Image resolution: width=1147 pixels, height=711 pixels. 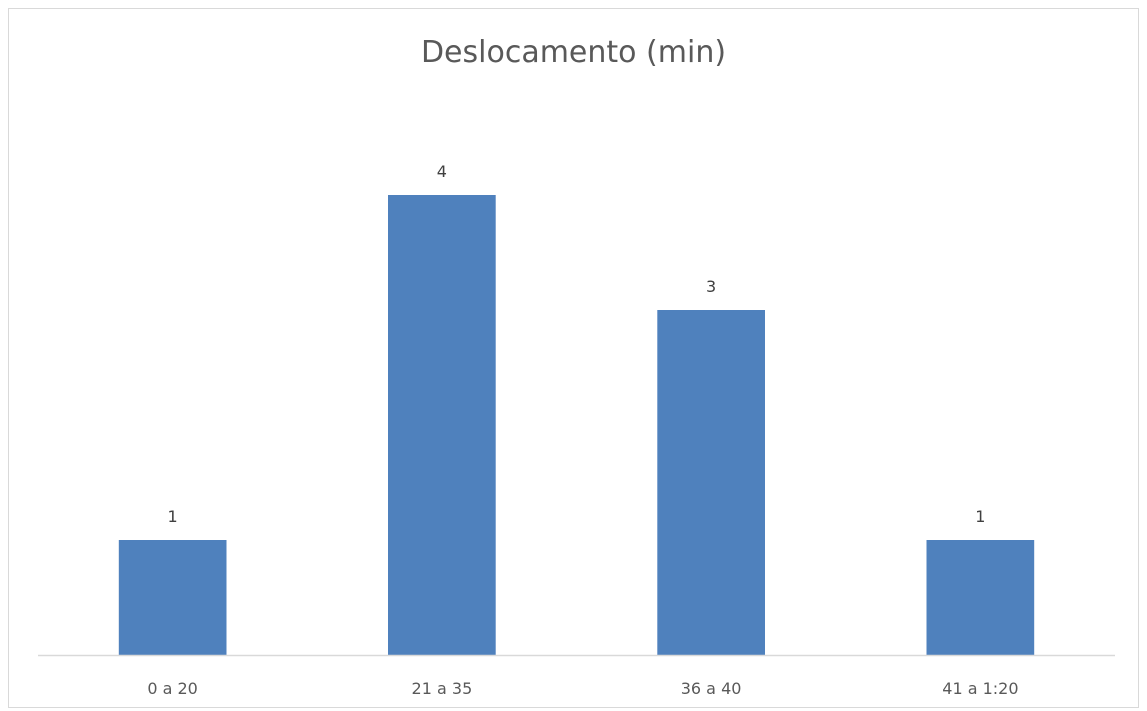 What do you see at coordinates (980, 688) in the screenshot?
I see `x-tick-label-4: 41 a 1:20` at bounding box center [980, 688].